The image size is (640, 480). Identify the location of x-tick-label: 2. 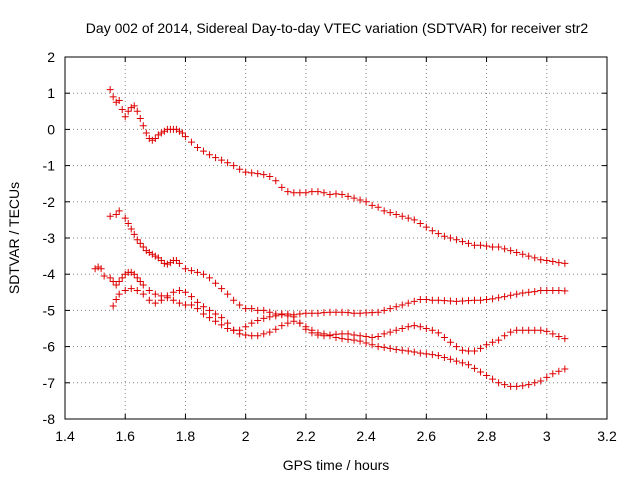
(246, 436).